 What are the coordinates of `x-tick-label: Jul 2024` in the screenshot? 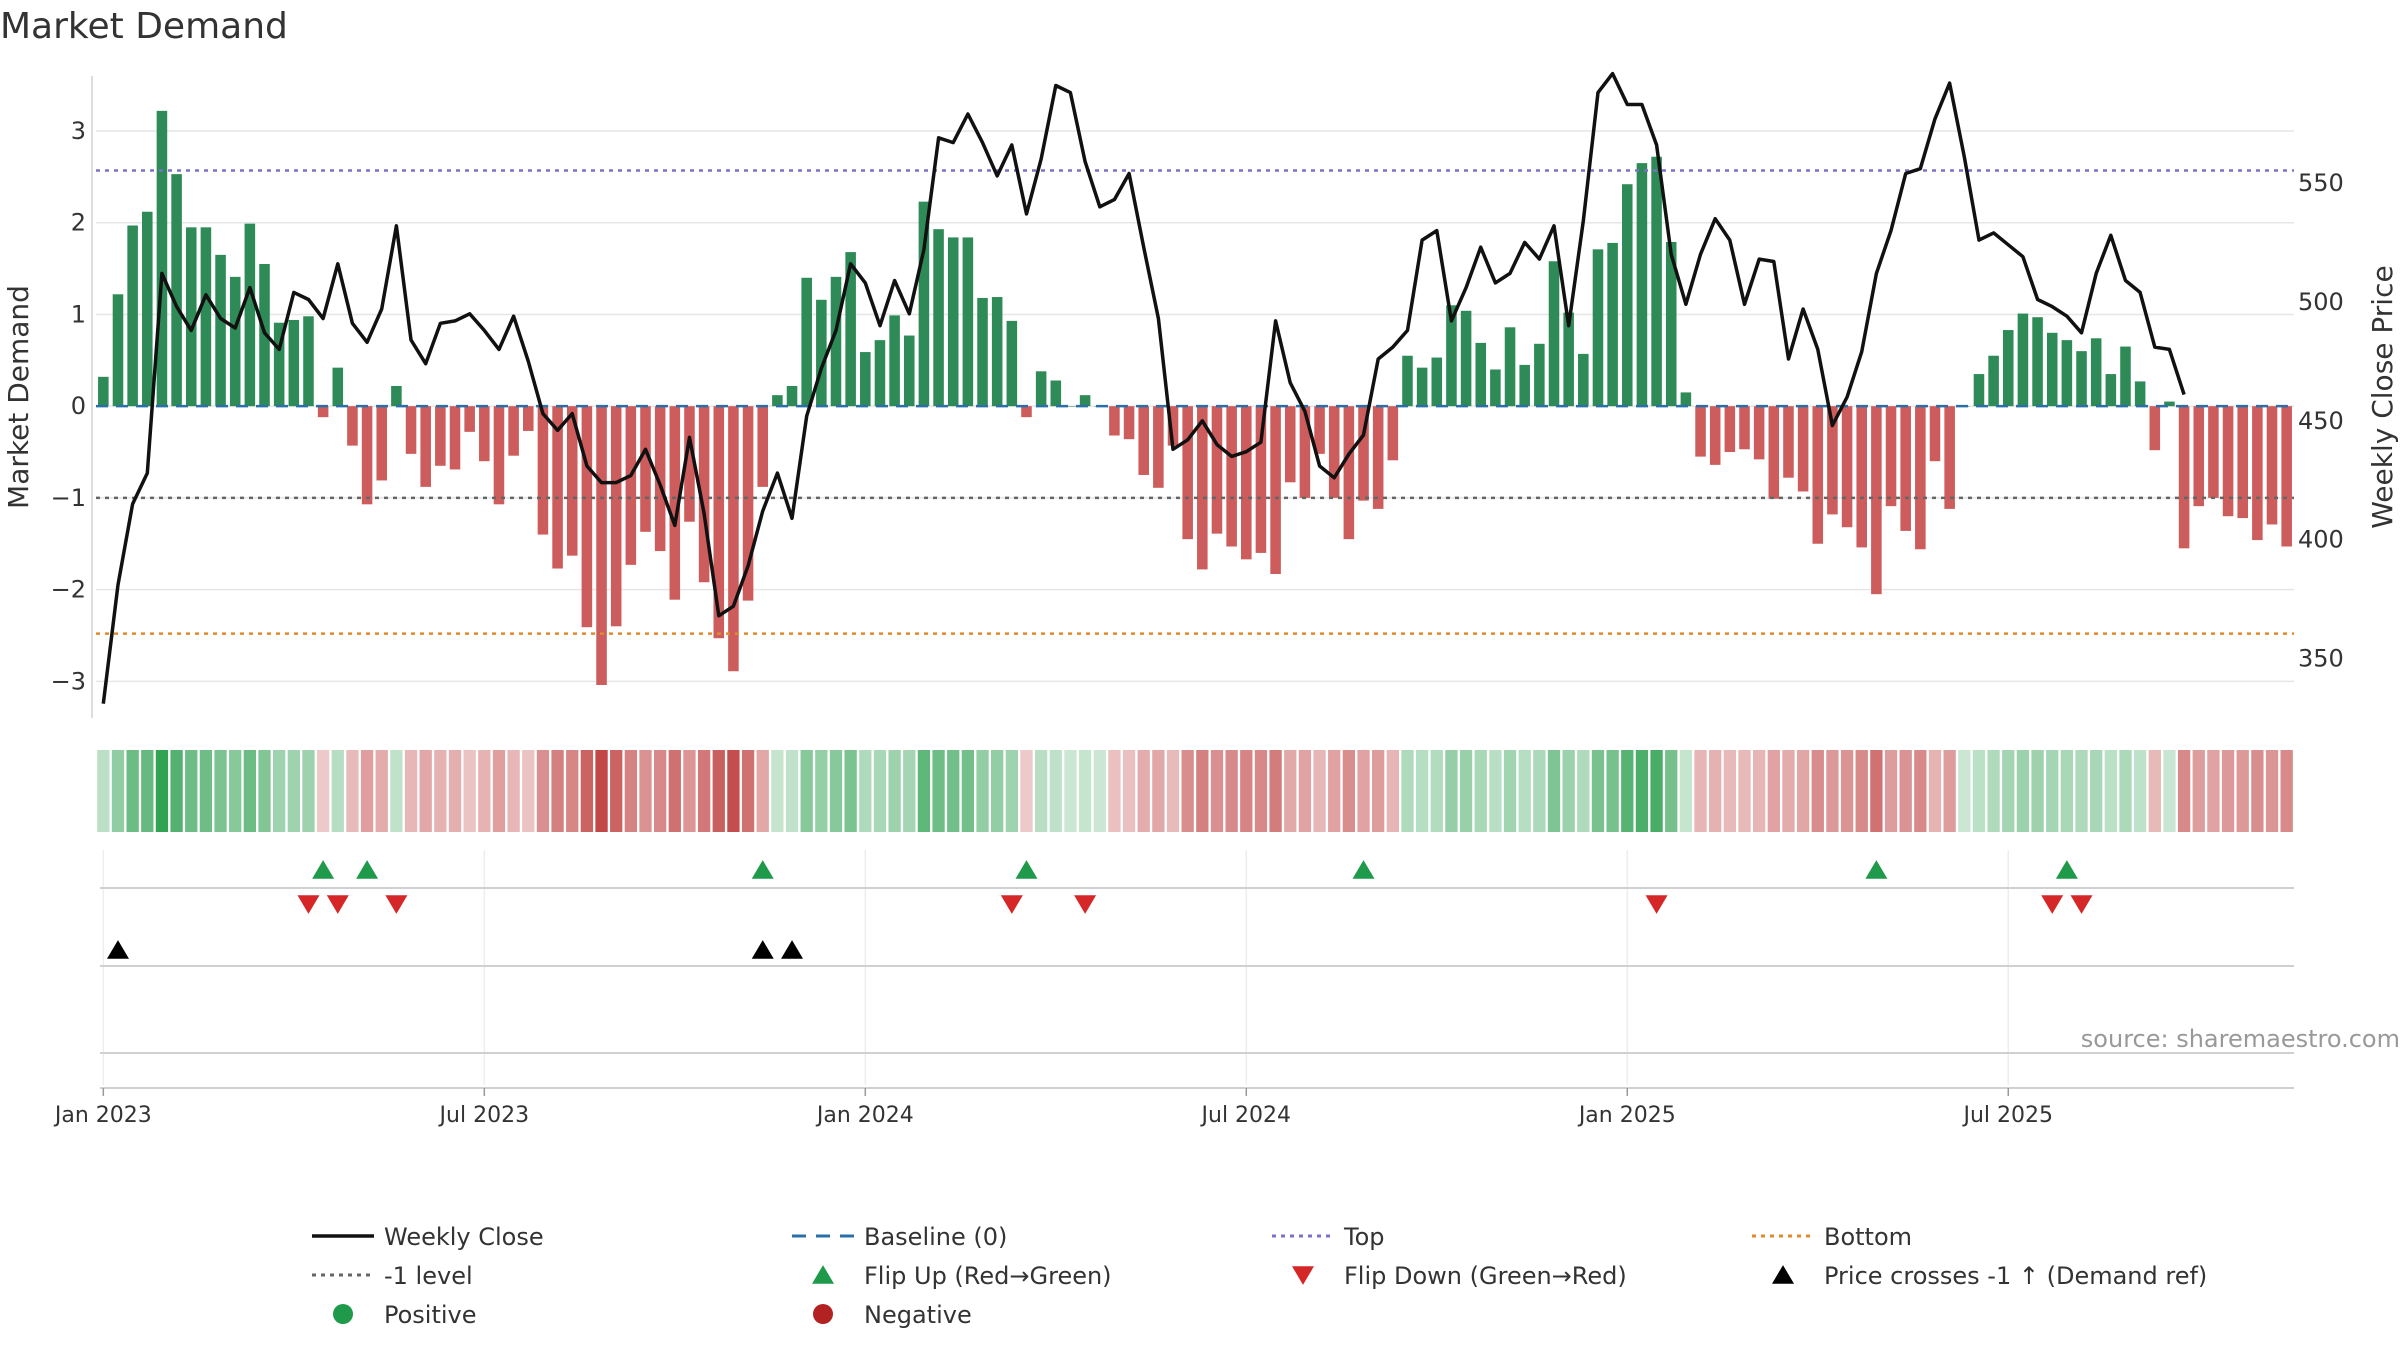 It's located at (1246, 1115).